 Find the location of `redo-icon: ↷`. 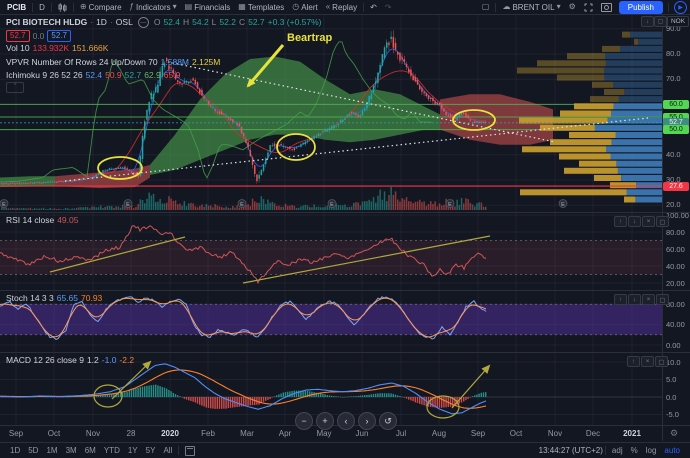

redo-icon: ↷ is located at coordinates (388, 7).